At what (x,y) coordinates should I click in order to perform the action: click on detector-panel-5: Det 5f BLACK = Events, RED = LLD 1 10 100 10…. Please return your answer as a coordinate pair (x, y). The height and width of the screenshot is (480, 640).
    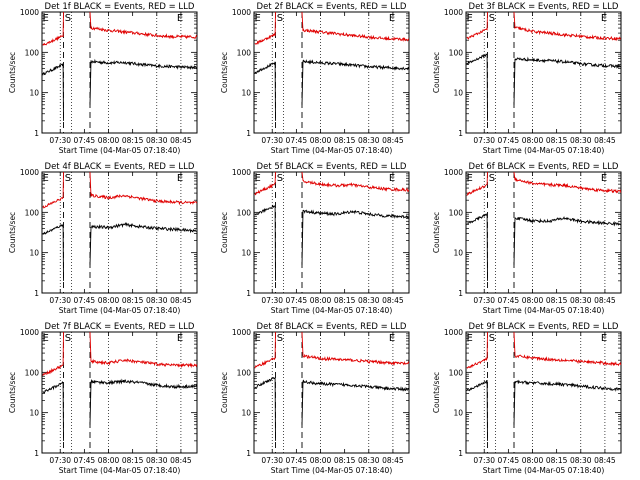
    Looking at the image, I should click on (315, 238).